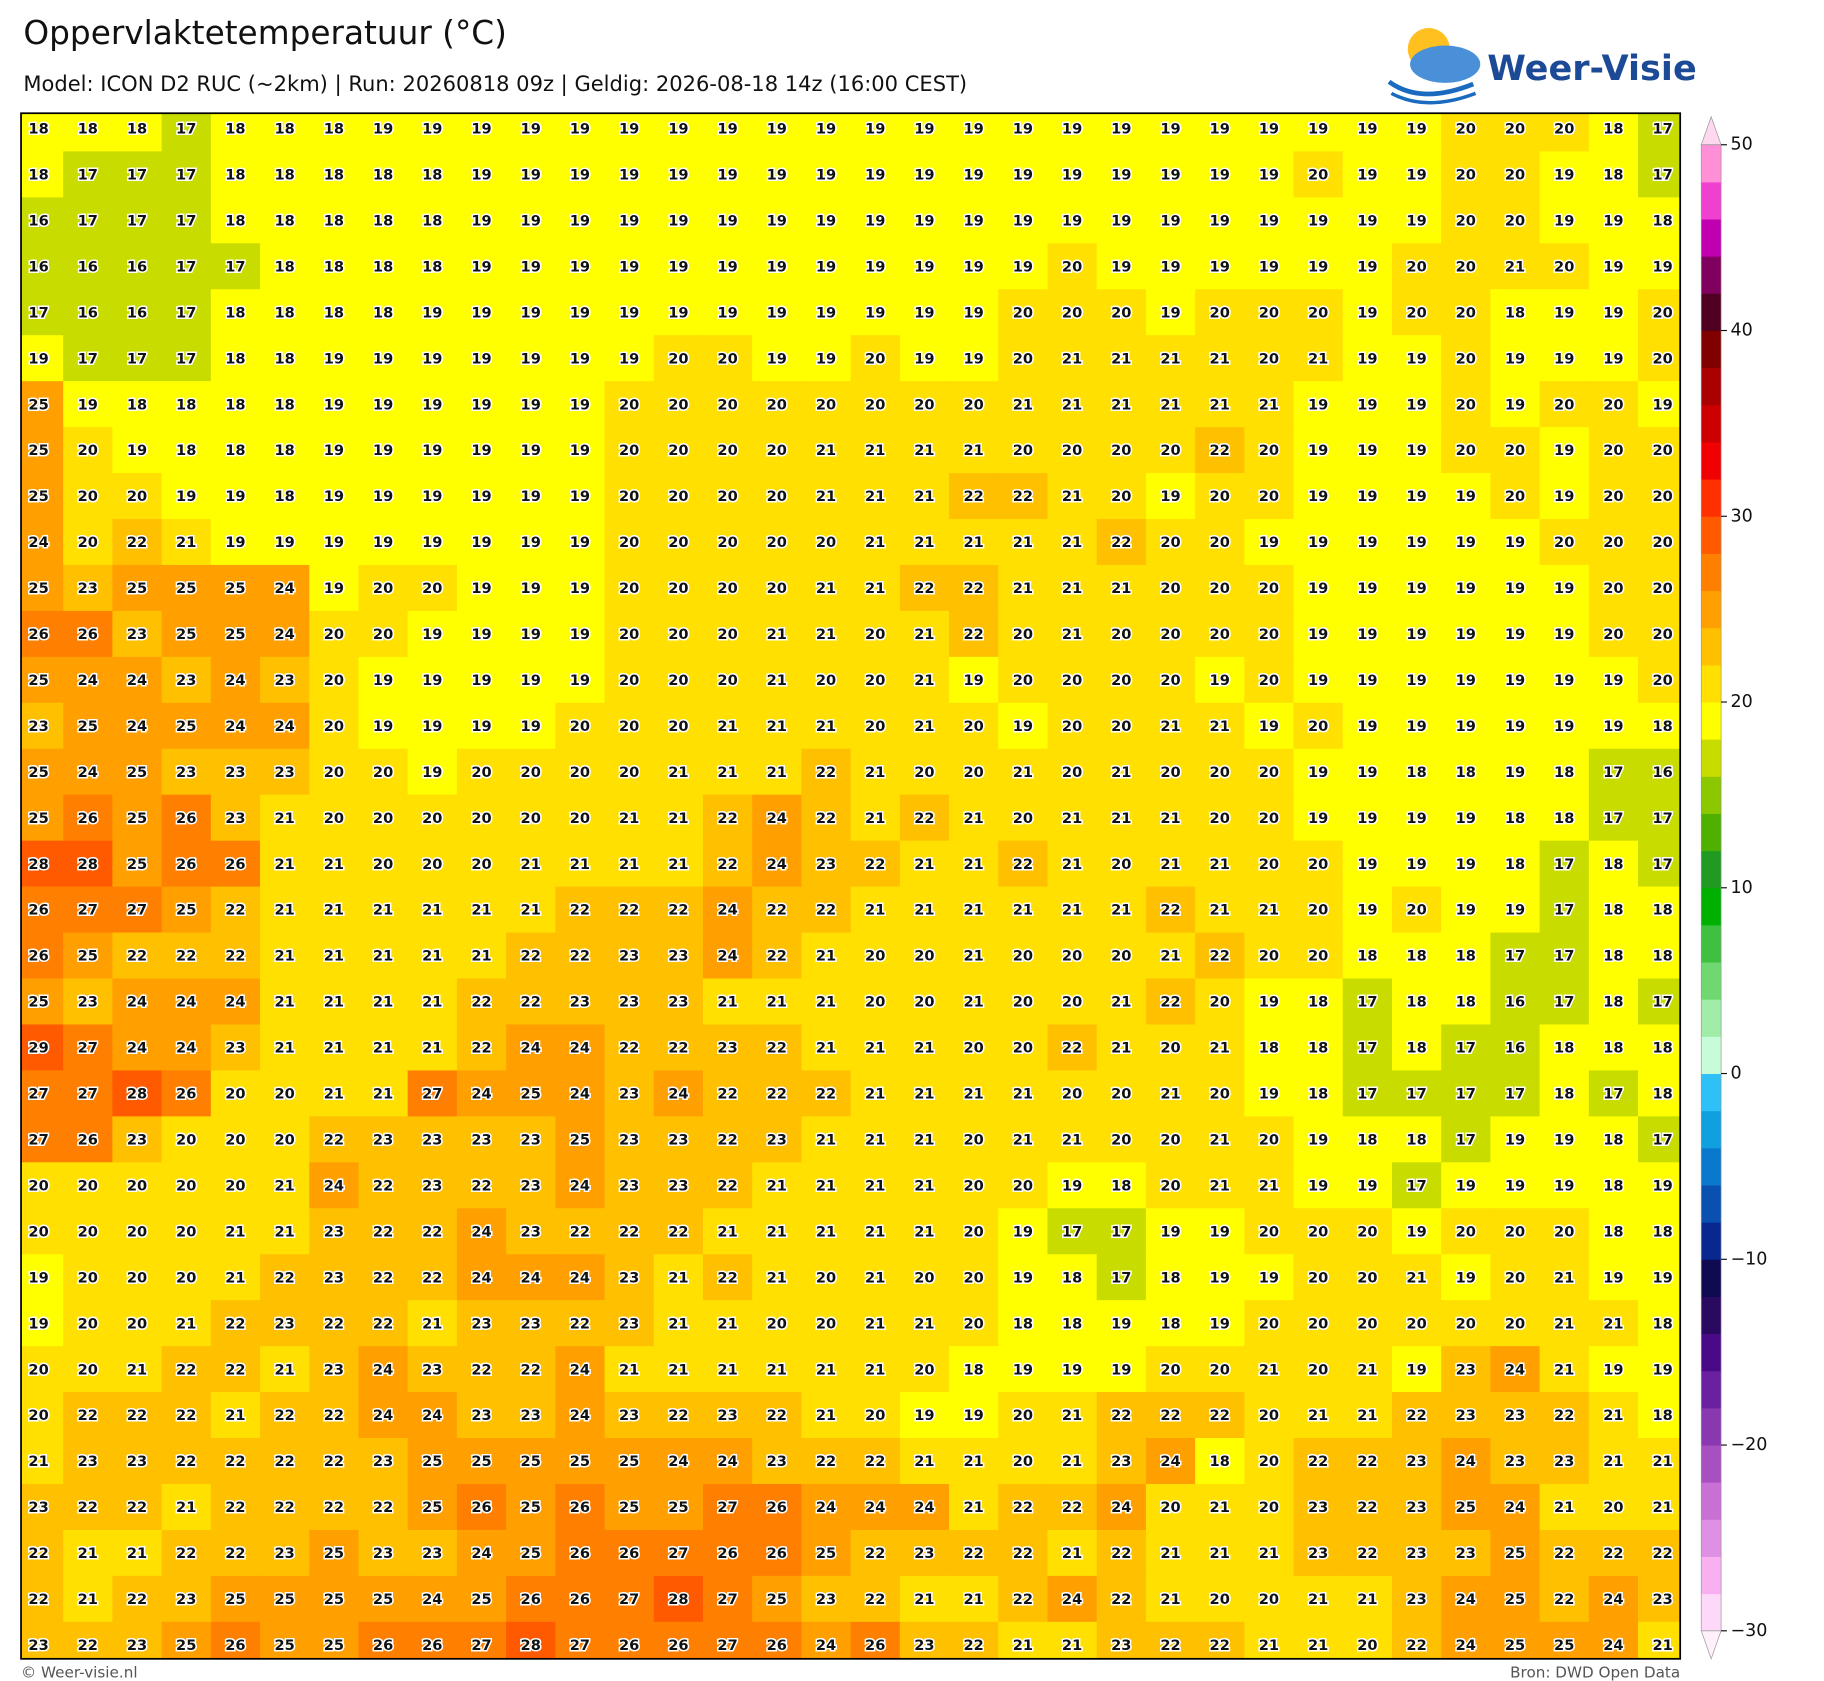 Image resolution: width=1824 pixels, height=1681 pixels. What do you see at coordinates (235, 266) in the screenshot?
I see `temperature-label: 17` at bounding box center [235, 266].